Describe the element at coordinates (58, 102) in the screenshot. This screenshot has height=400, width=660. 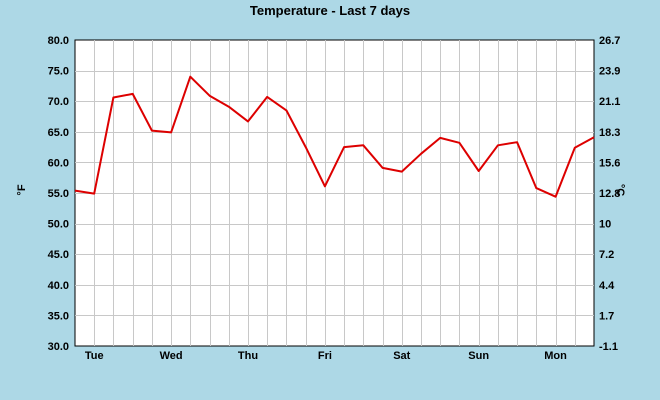
I see `y-tick-left-label: 70.0` at that location.